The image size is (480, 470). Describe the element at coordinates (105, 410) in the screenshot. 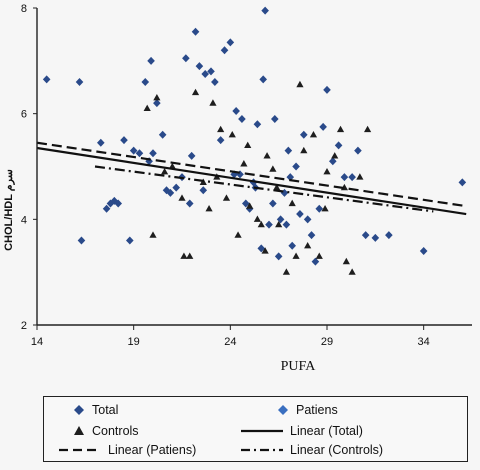

I see `legend-label: Total` at that location.